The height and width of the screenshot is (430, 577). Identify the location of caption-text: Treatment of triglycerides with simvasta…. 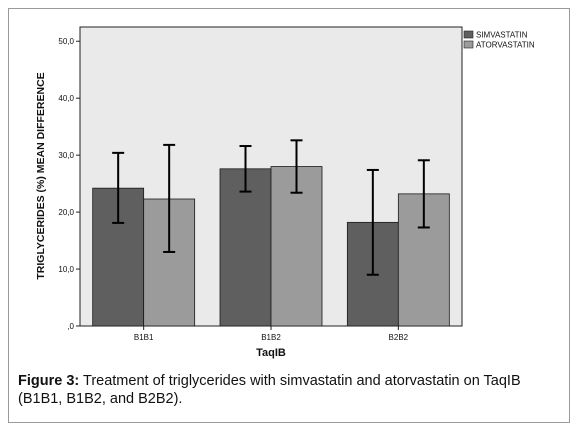
(269, 390).